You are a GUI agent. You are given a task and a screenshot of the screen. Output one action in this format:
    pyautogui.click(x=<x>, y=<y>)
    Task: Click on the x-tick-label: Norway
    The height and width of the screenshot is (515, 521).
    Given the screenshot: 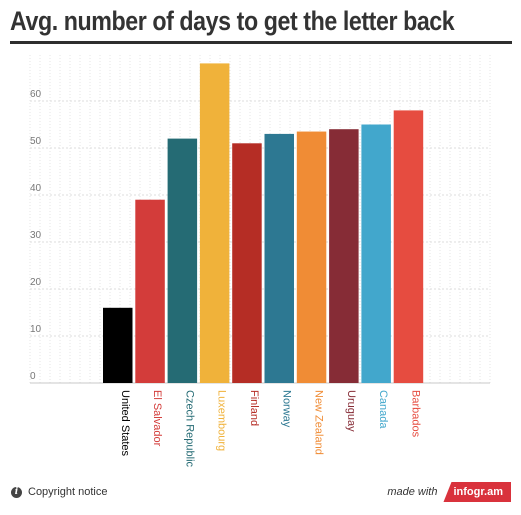 What is the action you would take?
    pyautogui.click(x=286, y=409)
    